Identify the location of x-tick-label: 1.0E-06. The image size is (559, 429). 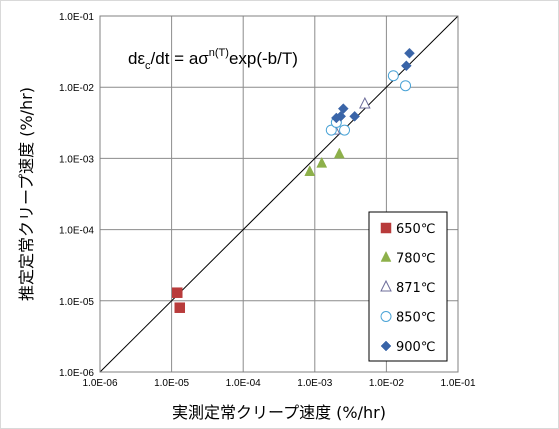
(99, 383).